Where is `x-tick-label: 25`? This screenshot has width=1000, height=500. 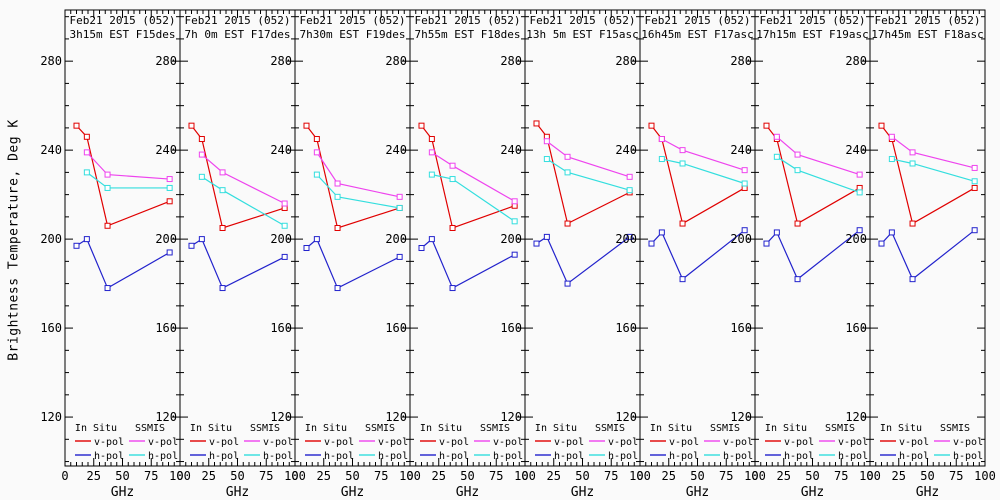
x-tick-label: 25 is located at coordinates (899, 476).